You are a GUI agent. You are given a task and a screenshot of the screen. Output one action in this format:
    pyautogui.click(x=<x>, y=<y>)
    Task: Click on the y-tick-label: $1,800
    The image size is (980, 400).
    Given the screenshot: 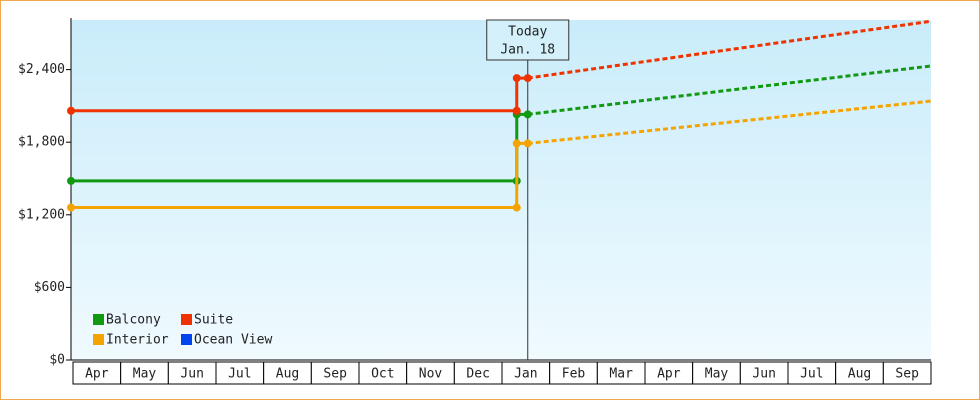 What is the action you would take?
    pyautogui.click(x=41, y=142)
    